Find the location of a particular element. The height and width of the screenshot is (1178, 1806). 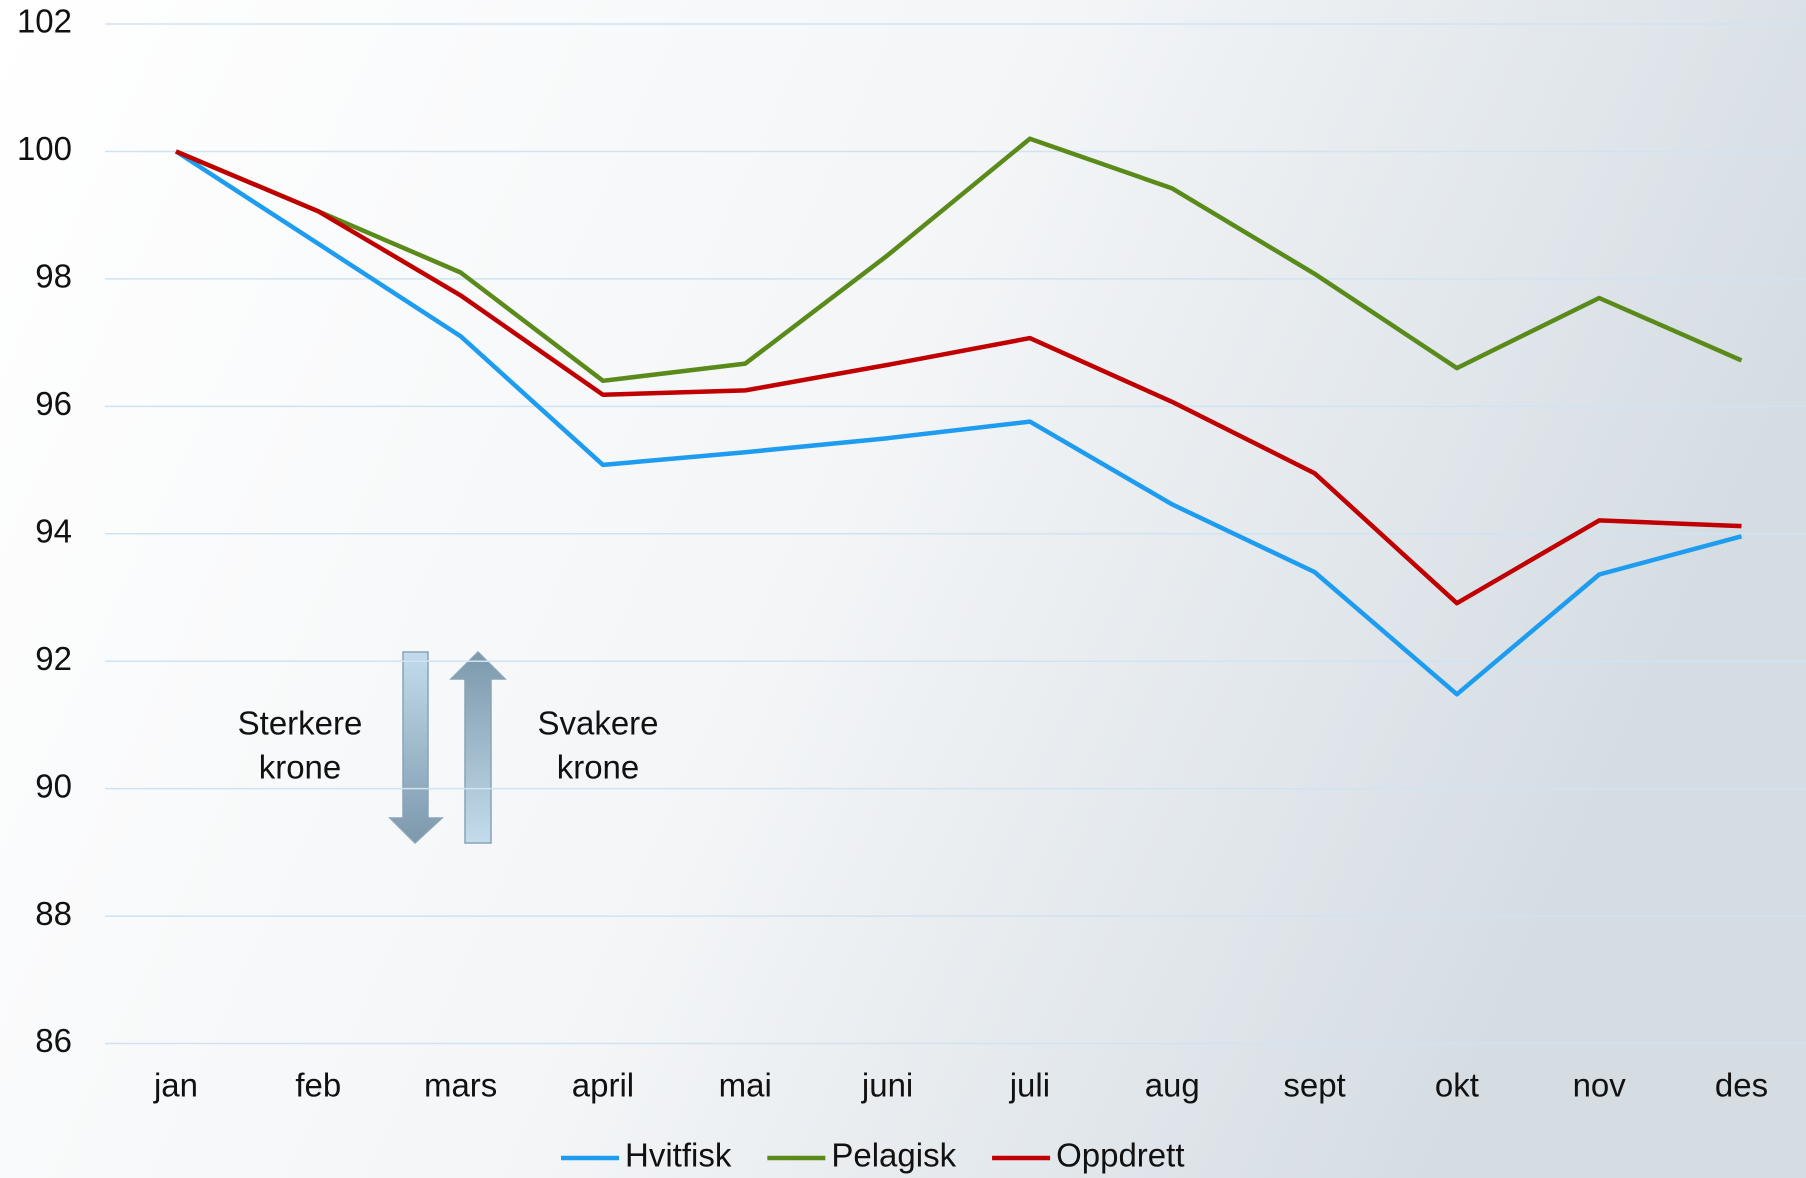

x-tick-label: mars is located at coordinates (460, 1085).